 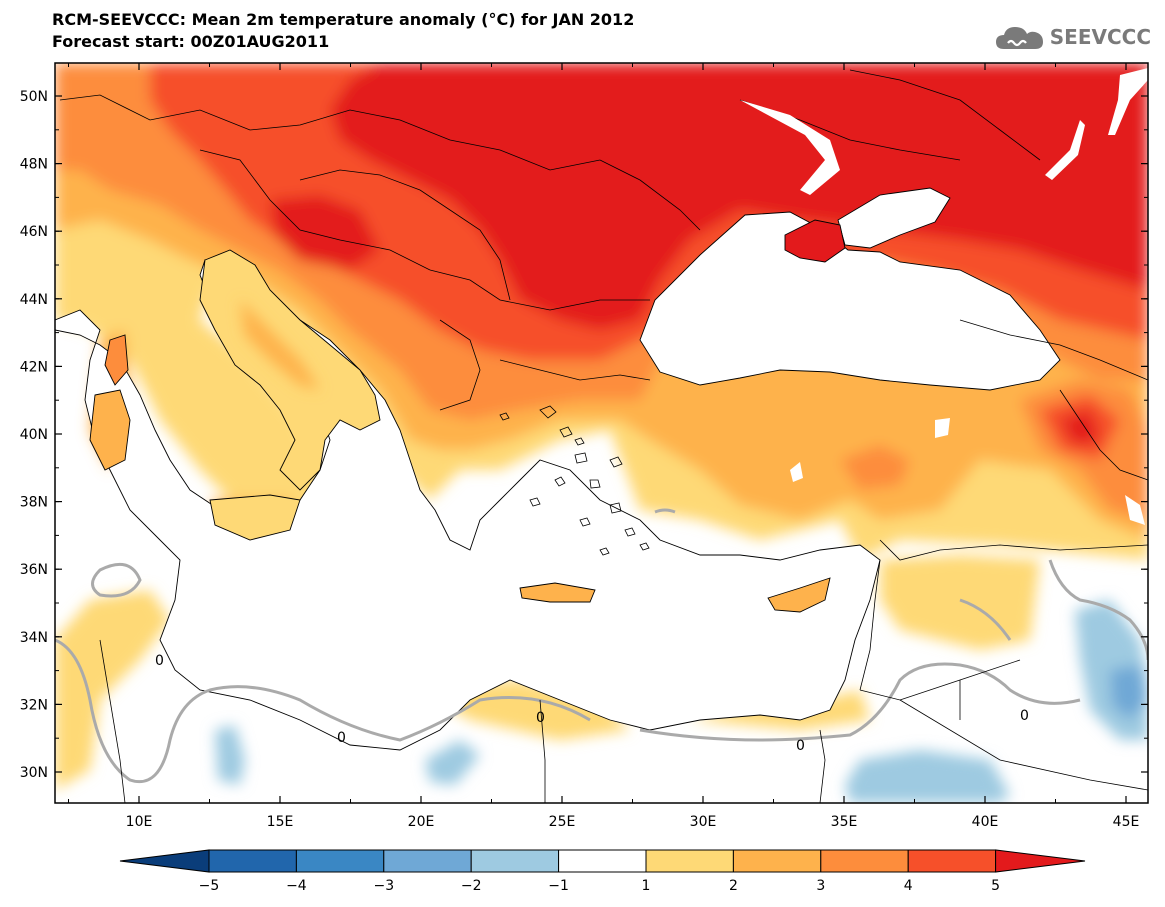 I want to click on forecast-start-label: Forecast start: 00Z01AUG2011, so click(x=191, y=41).